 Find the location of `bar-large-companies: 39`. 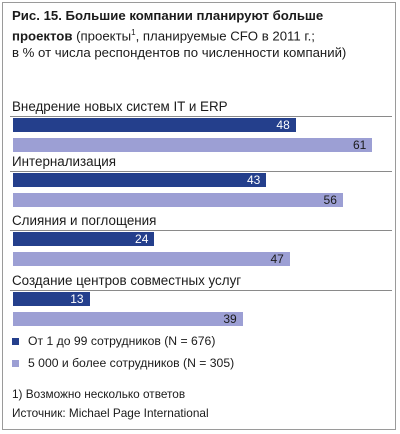

bar-large-companies: 39 is located at coordinates (128, 319).